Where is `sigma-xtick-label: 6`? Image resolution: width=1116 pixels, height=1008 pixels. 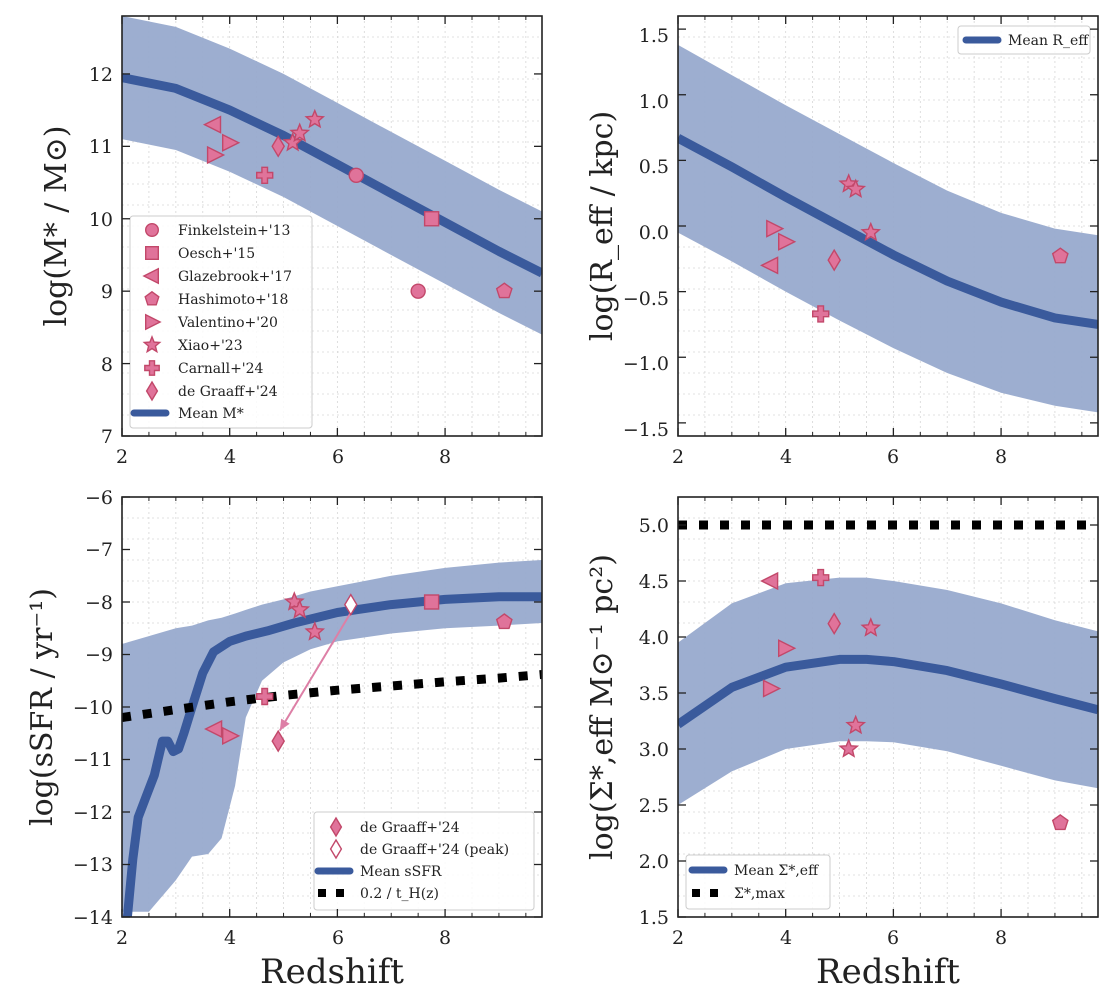 sigma-xtick-label: 6 is located at coordinates (893, 938).